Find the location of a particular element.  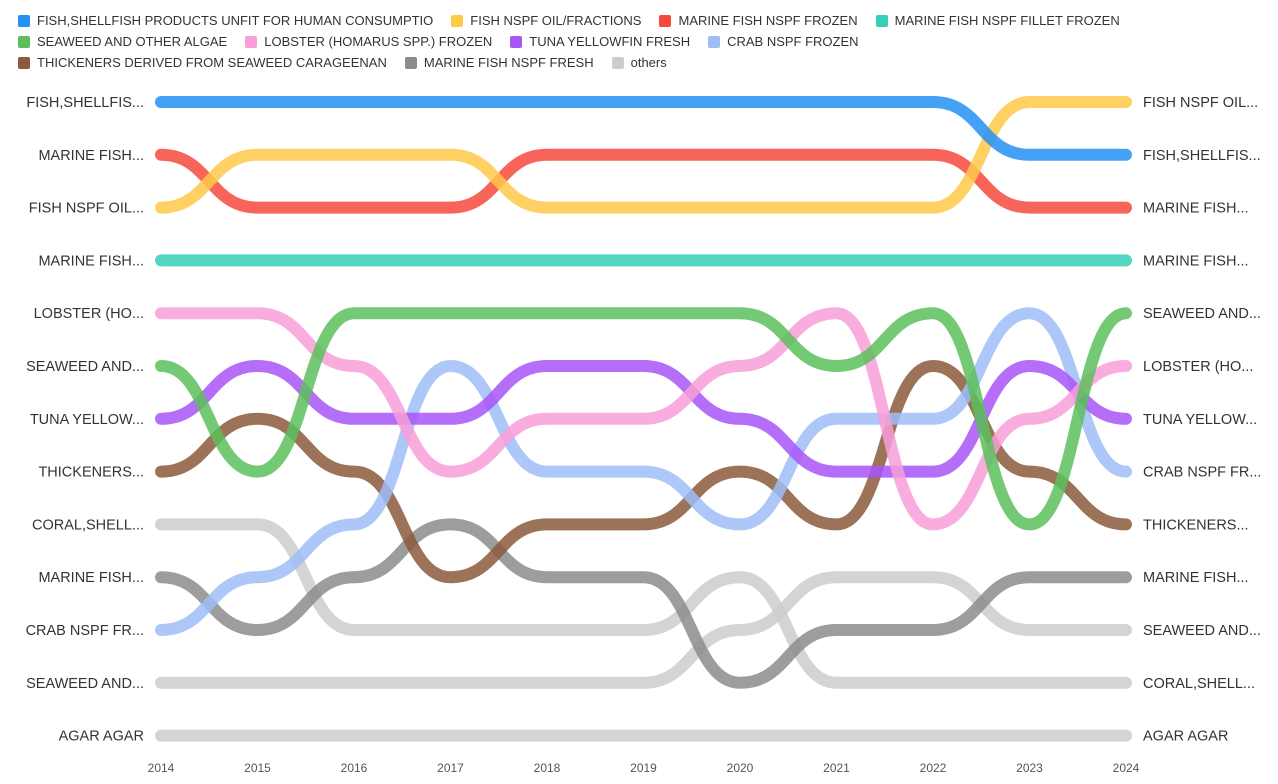

x-tick-label: 2019 is located at coordinates (643, 768).